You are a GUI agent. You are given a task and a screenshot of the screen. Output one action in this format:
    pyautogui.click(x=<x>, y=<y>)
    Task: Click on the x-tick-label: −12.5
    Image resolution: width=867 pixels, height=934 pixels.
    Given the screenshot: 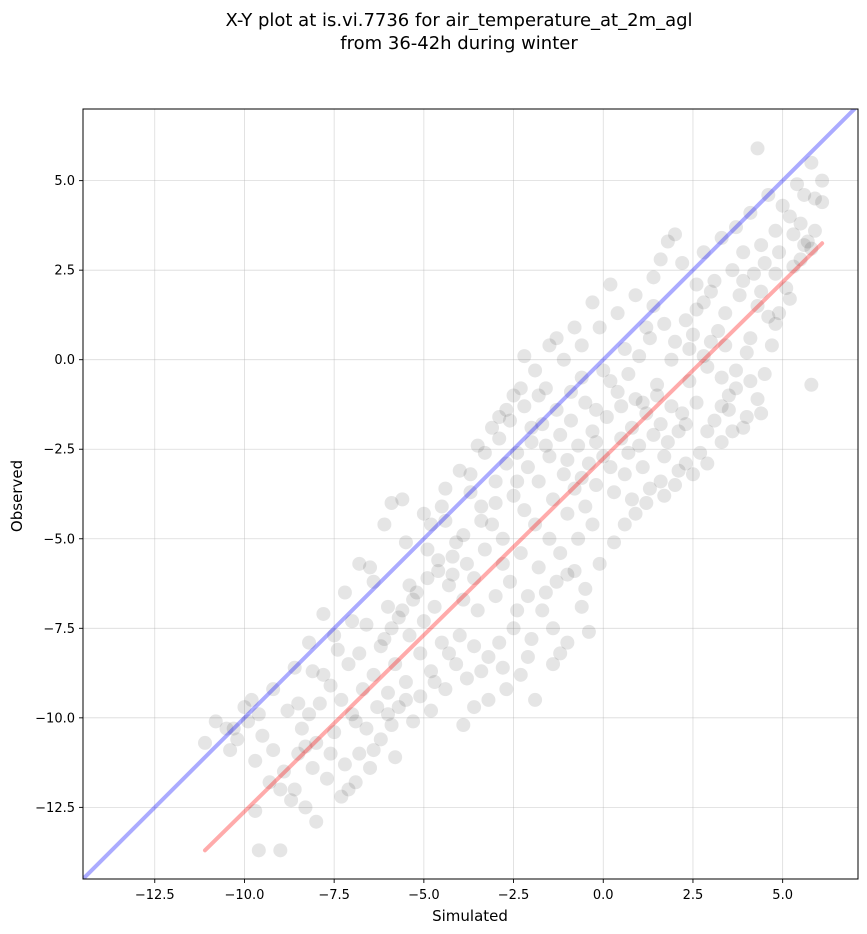 What is the action you would take?
    pyautogui.click(x=155, y=895)
    